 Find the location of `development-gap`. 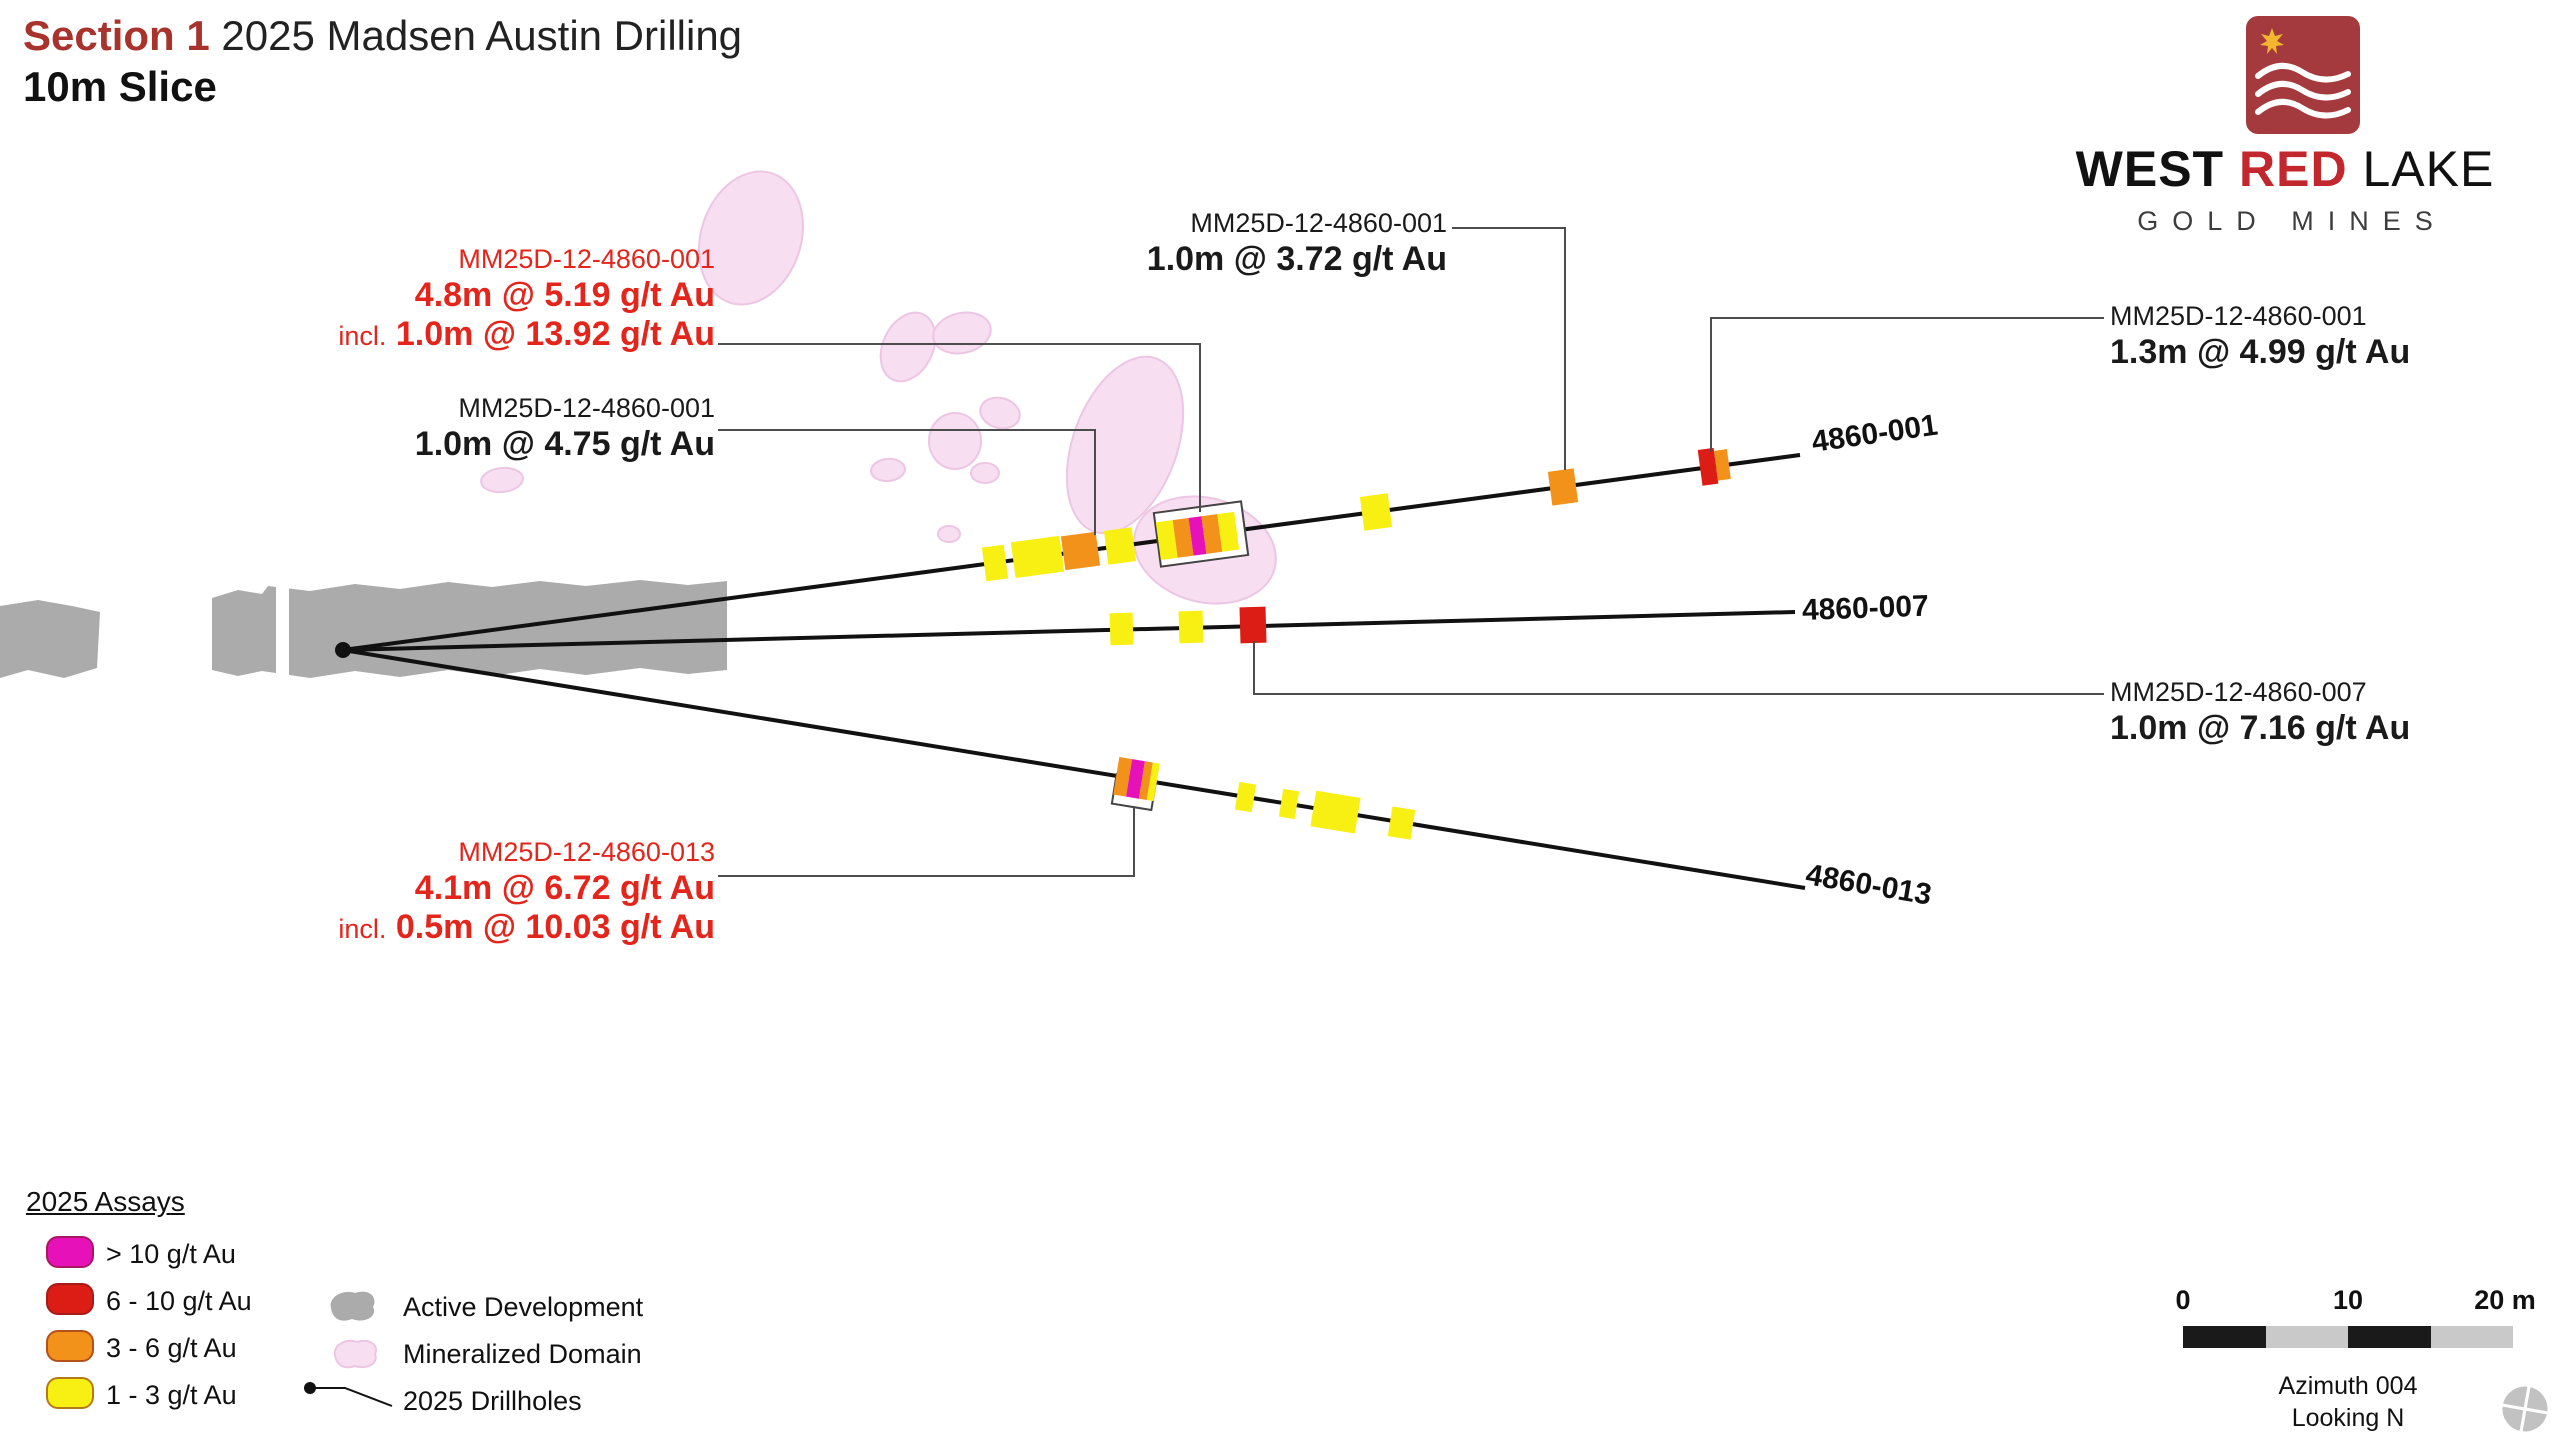

development-gap is located at coordinates (282, 628).